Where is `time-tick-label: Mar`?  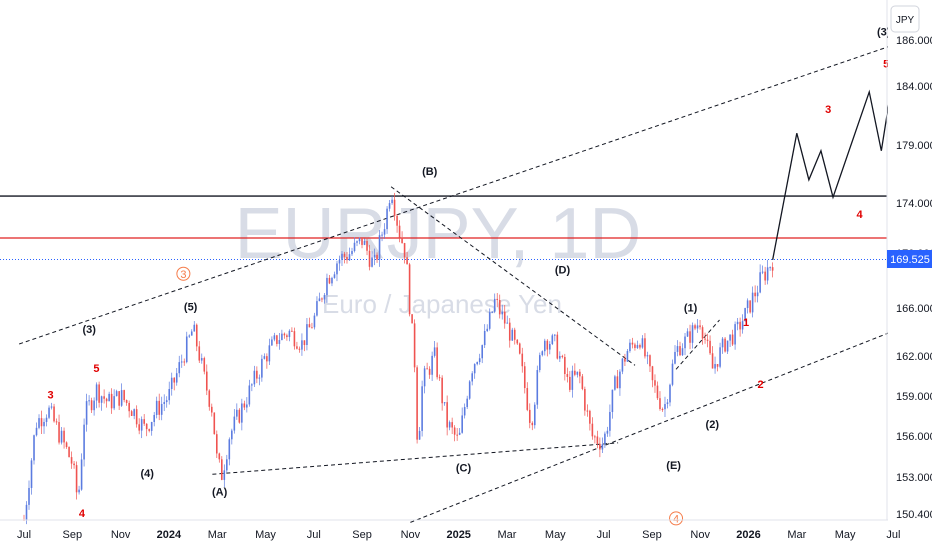
time-tick-label: Mar is located at coordinates (217, 535).